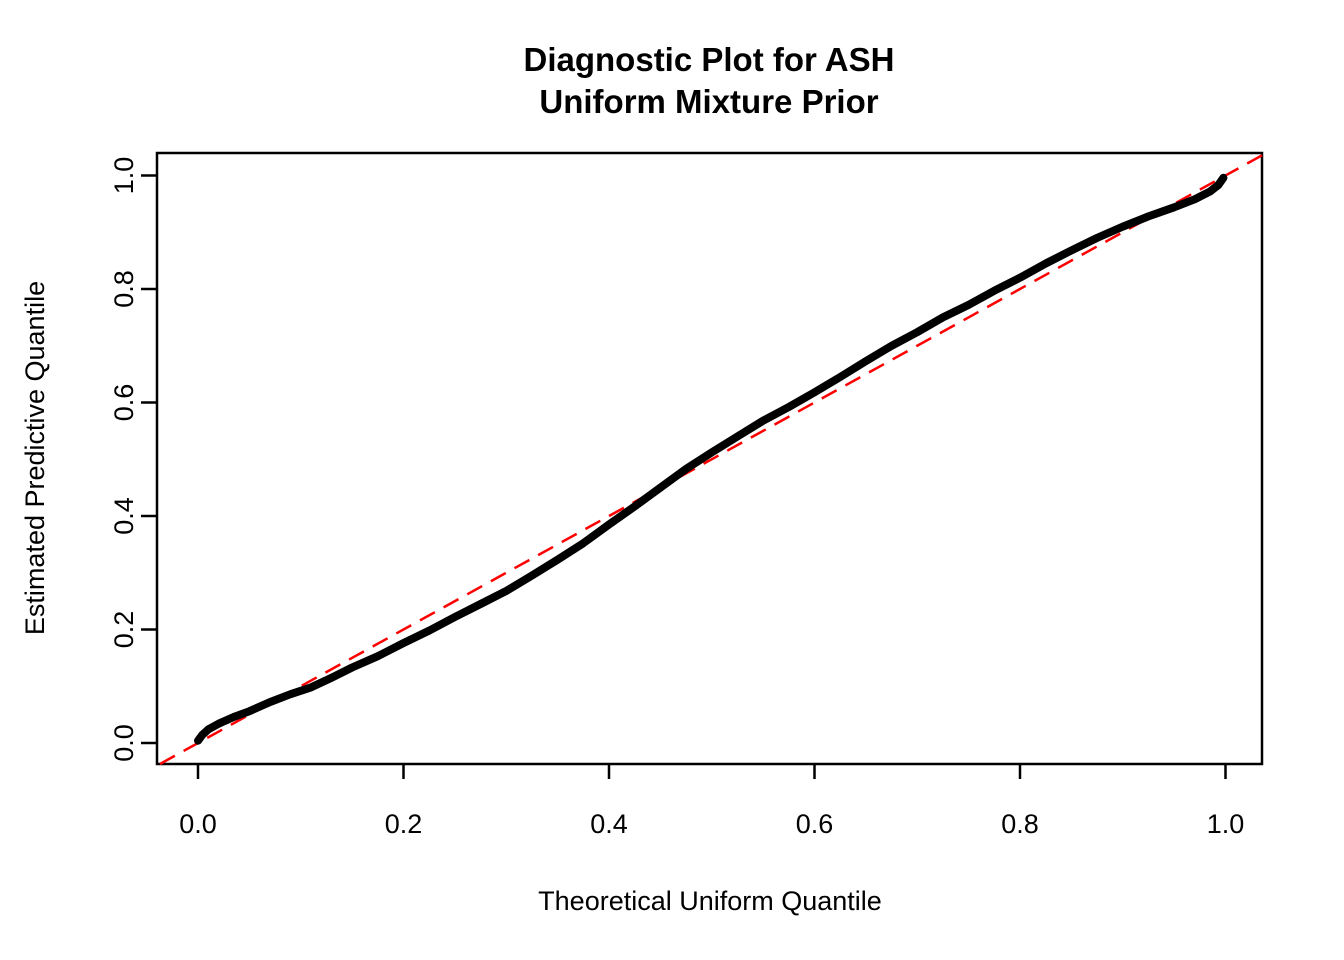 The height and width of the screenshot is (960, 1344). Describe the element at coordinates (404, 824) in the screenshot. I see `x-tick-label: 0.2` at that location.